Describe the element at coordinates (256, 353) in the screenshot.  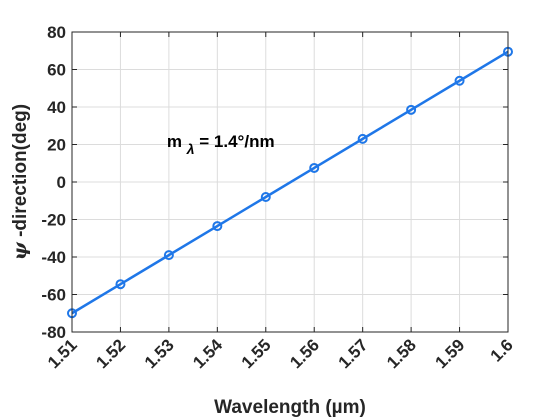
I see `x-tick-label: 1.55` at that location.